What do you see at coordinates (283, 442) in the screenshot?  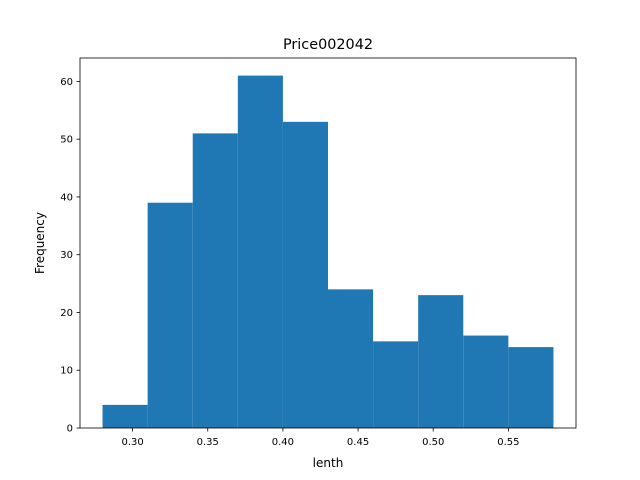 I see `x-tick-label: 0.40` at bounding box center [283, 442].